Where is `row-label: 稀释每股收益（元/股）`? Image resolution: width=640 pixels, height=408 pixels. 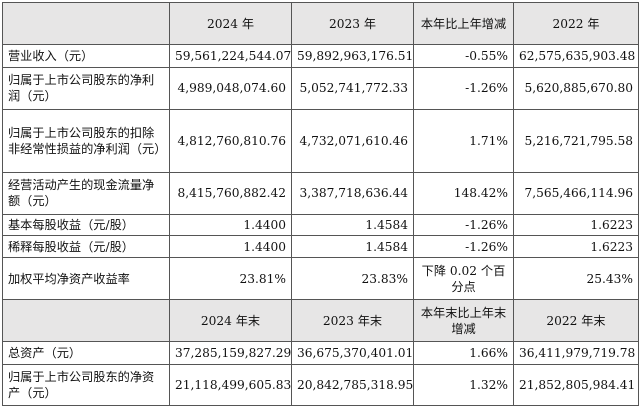
row-label: 稀释每股收益（元/股） is located at coordinates (86, 246).